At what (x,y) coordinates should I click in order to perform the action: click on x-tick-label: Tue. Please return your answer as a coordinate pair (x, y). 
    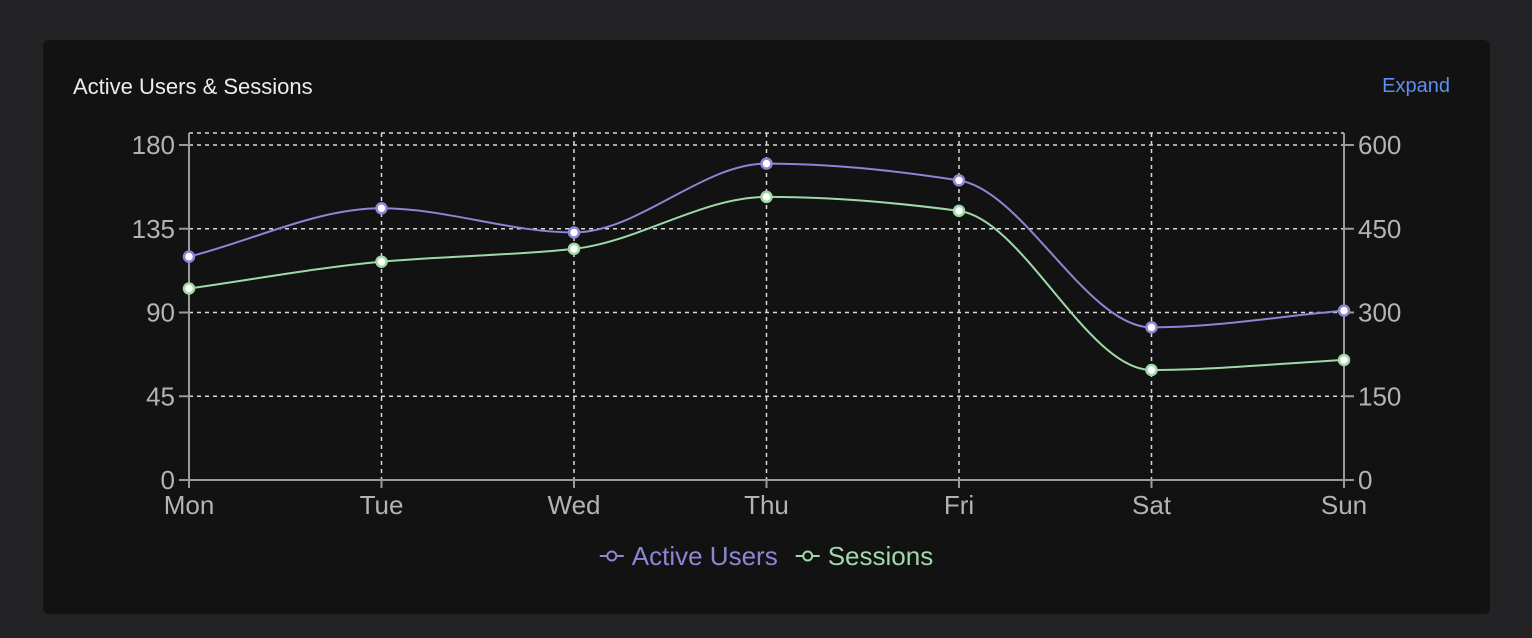
    Looking at the image, I should click on (382, 505).